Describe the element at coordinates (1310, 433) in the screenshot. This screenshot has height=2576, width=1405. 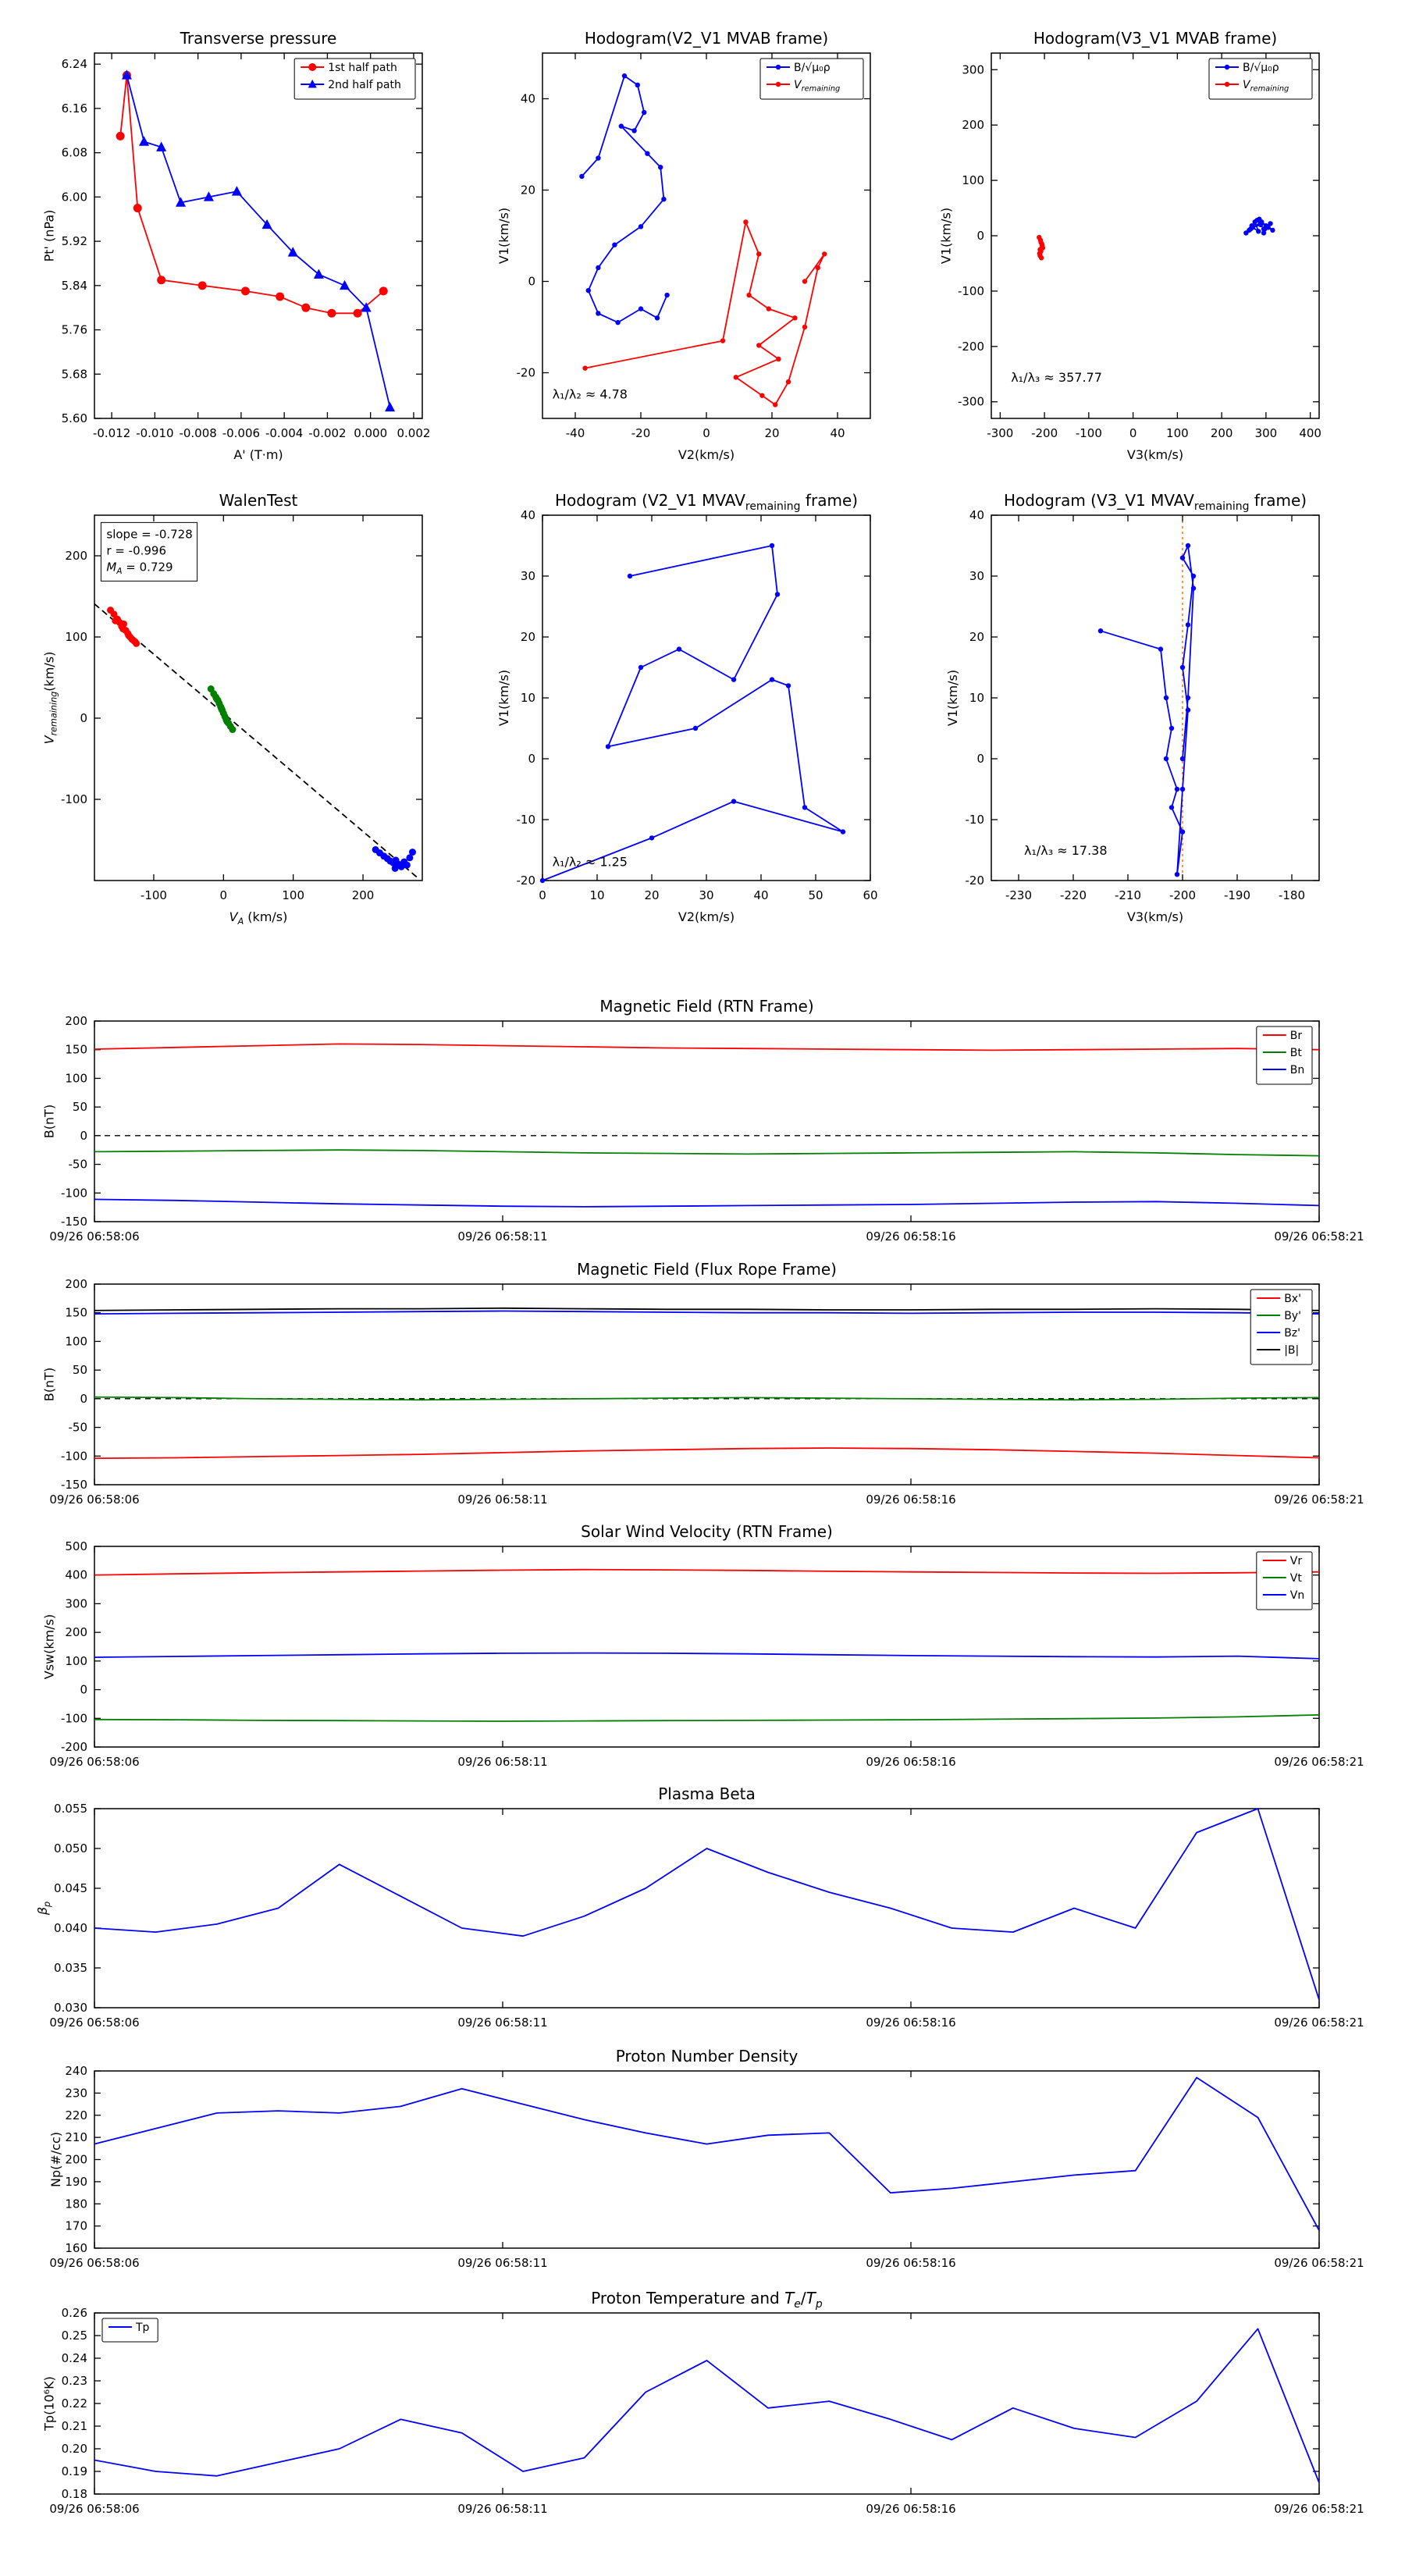
I see `x-tick-label: 400` at that location.